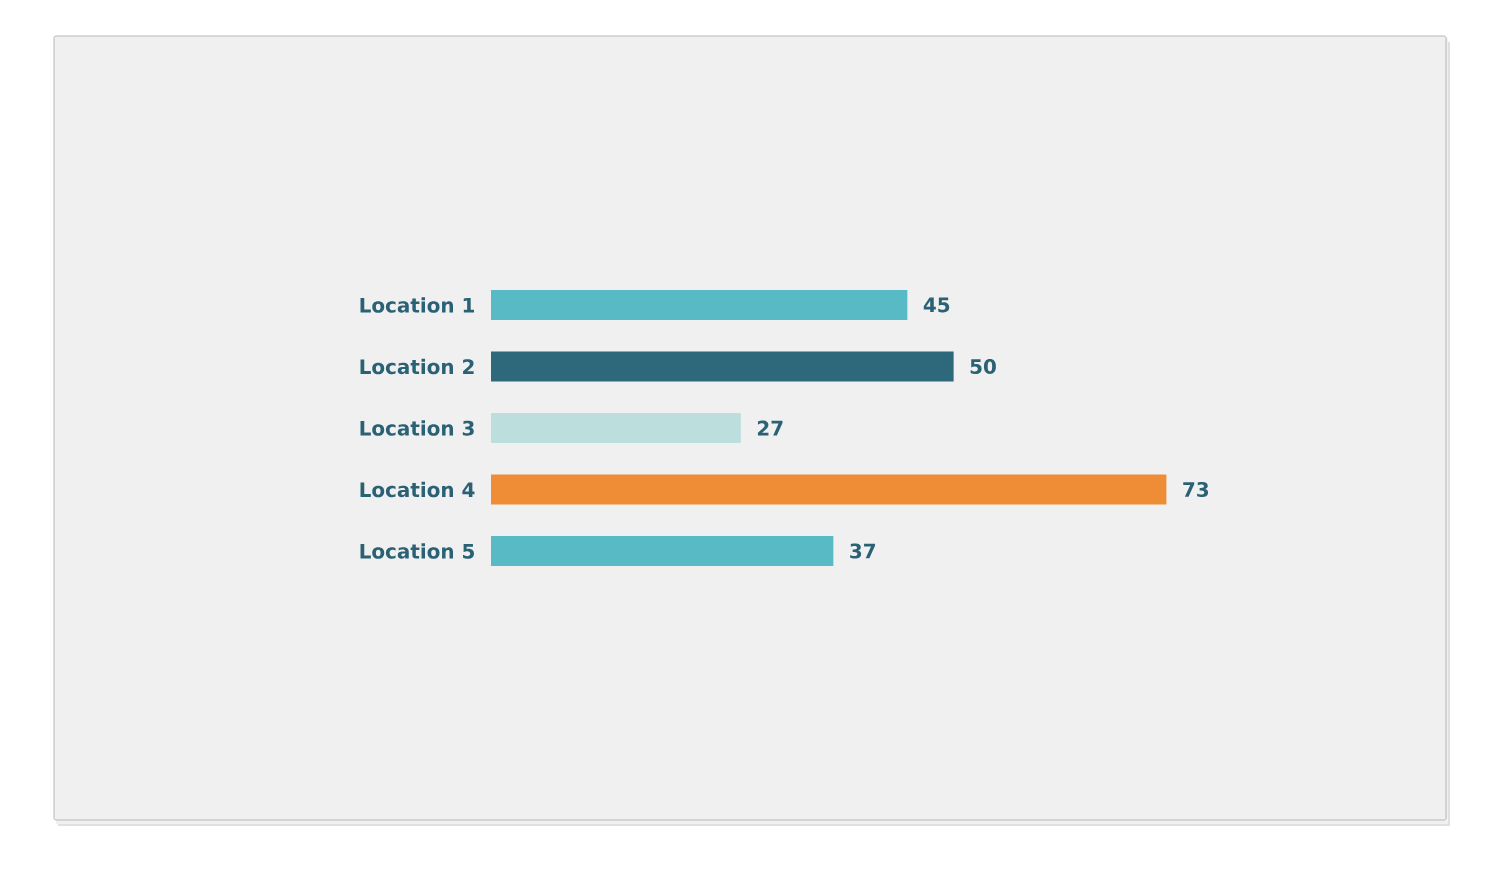 The image size is (1500, 892). I want to click on data-label: 27, so click(770, 428).